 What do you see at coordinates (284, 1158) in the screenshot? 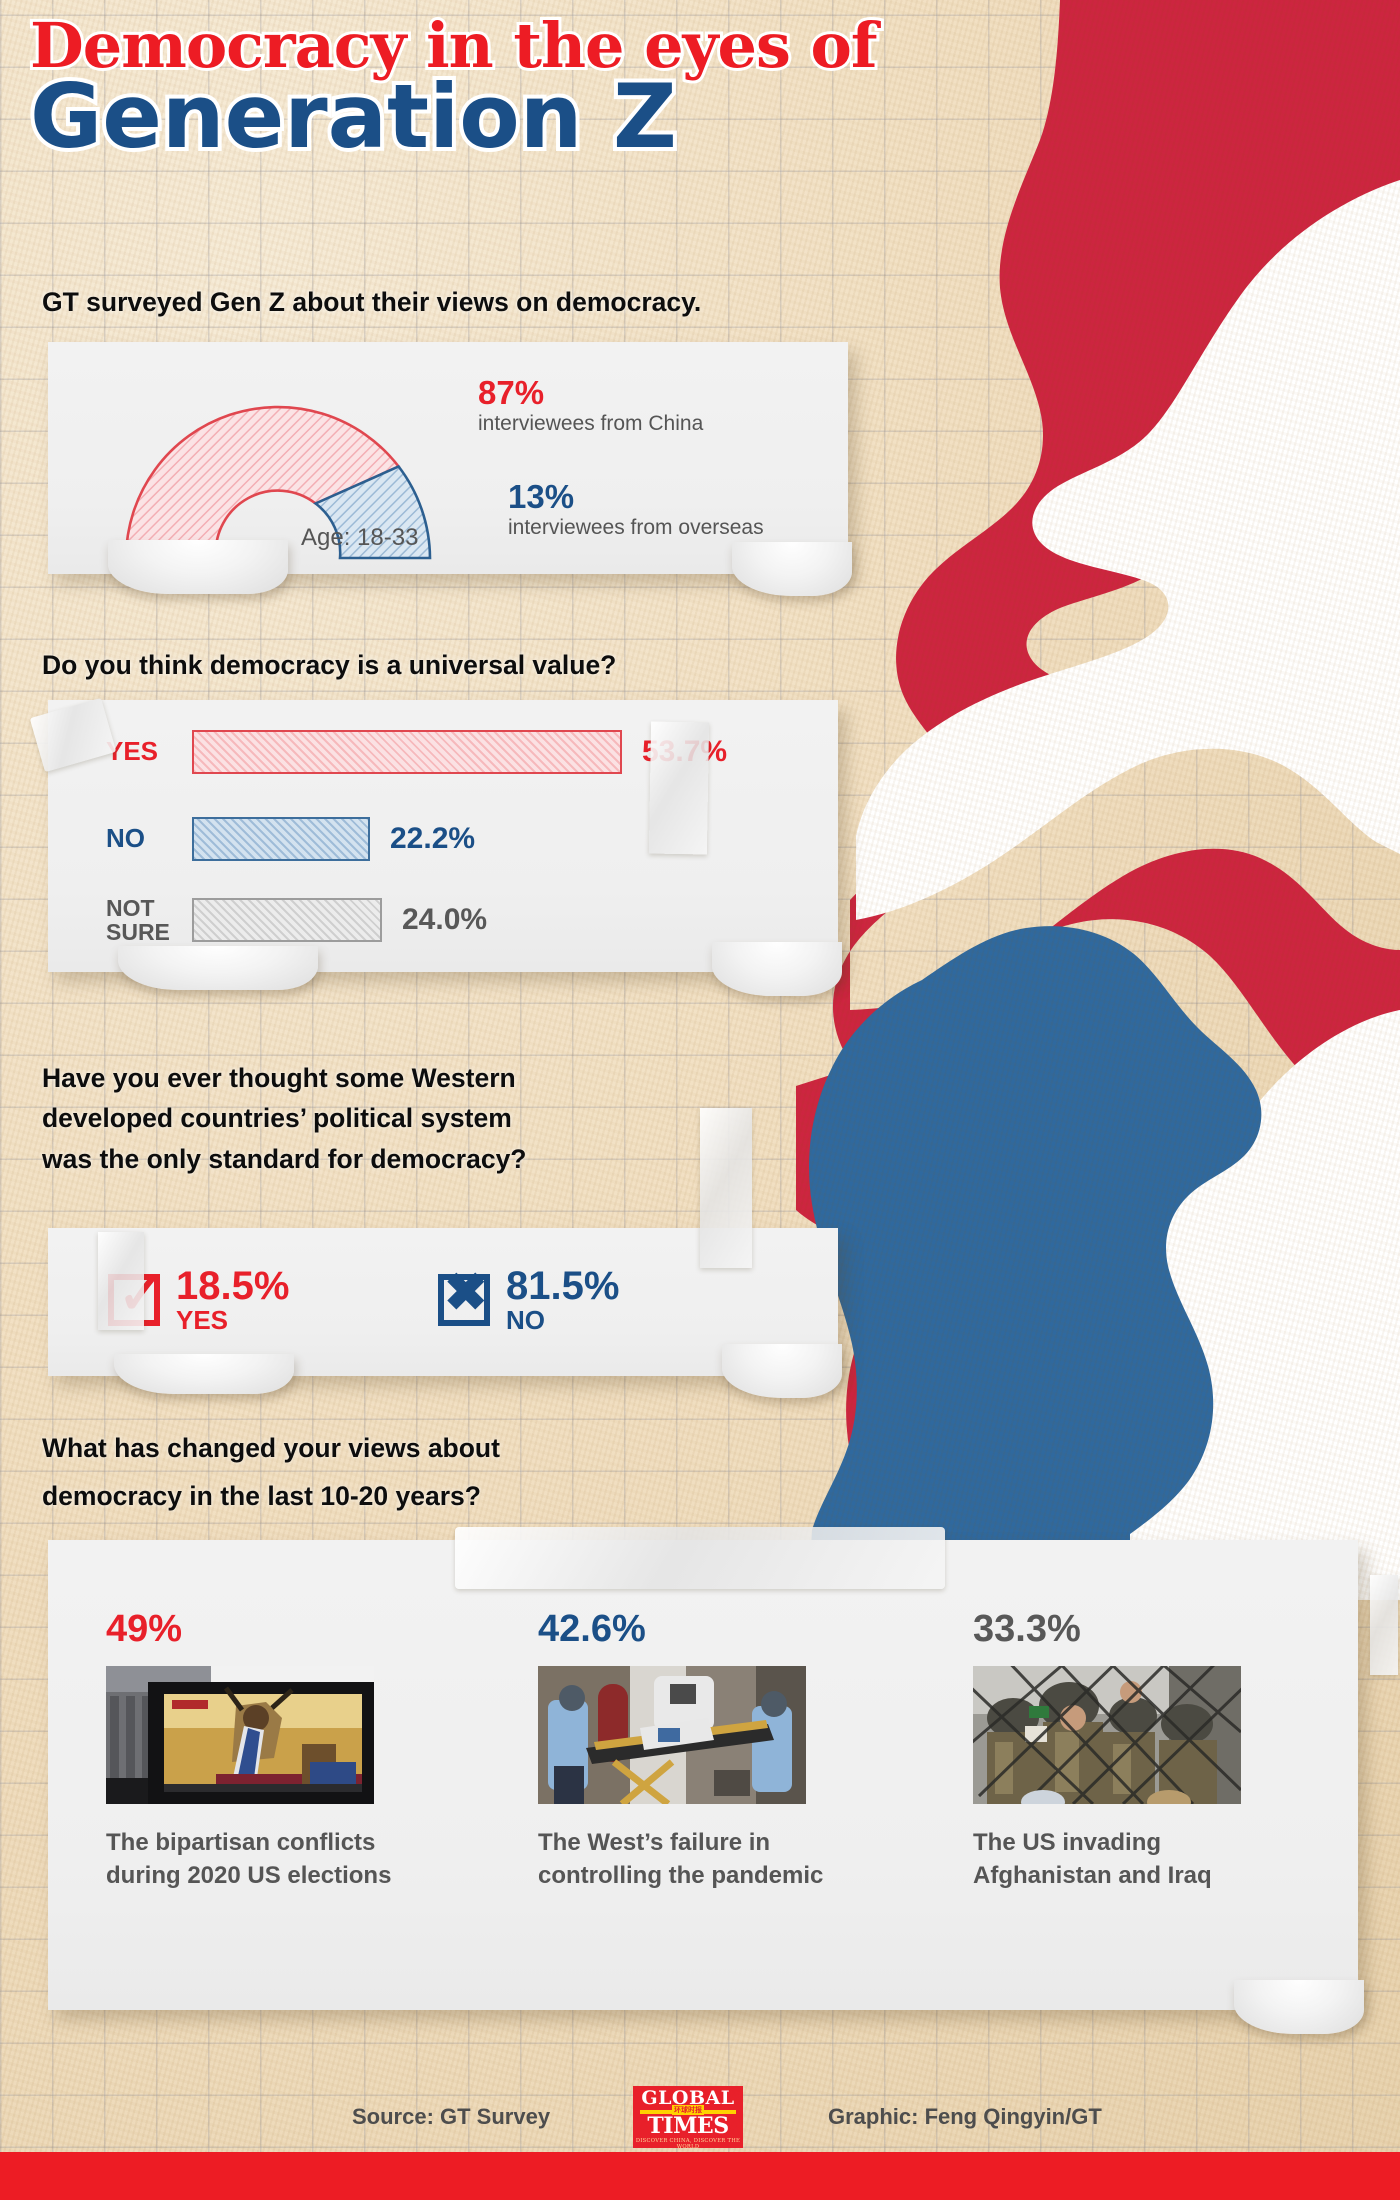
I see `question-western-line3: was the only standard for democracy?` at bounding box center [284, 1158].